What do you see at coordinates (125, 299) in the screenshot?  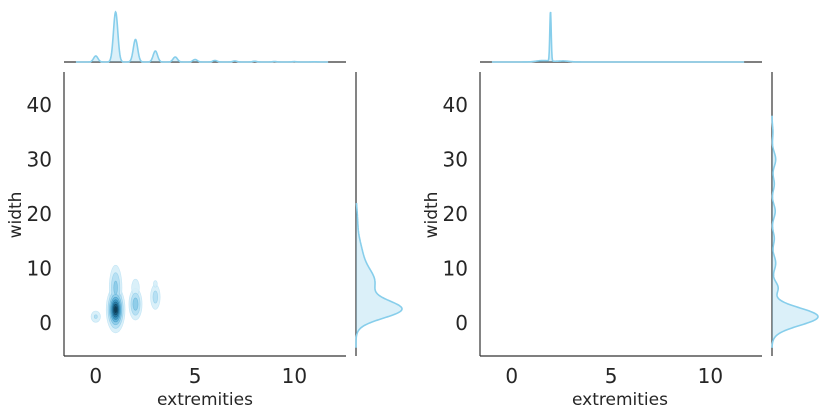 I see `joint-kde-left` at bounding box center [125, 299].